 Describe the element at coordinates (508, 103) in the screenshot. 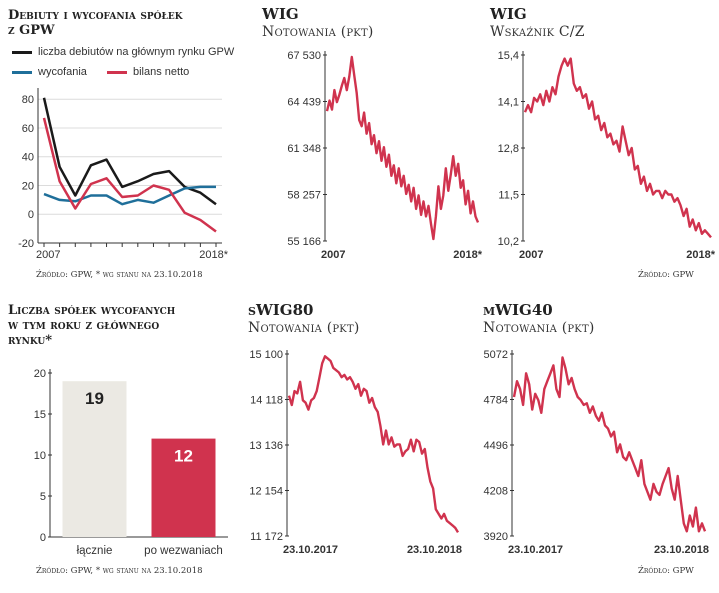

I see `y-tick-label: 14,1` at that location.